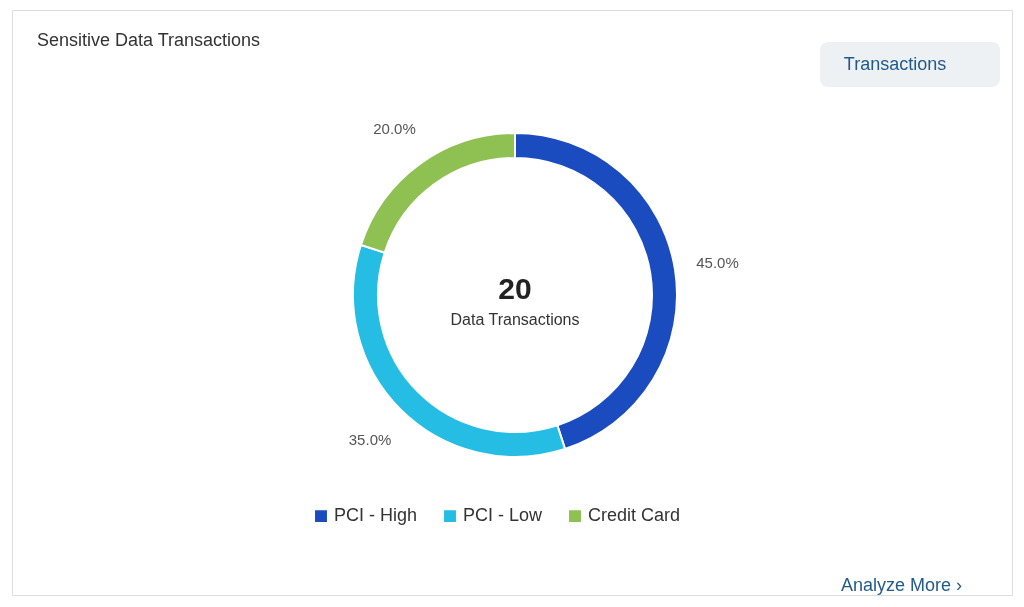 The height and width of the screenshot is (607, 1024). What do you see at coordinates (901, 585) in the screenshot?
I see `text: Analyze More ›` at bounding box center [901, 585].